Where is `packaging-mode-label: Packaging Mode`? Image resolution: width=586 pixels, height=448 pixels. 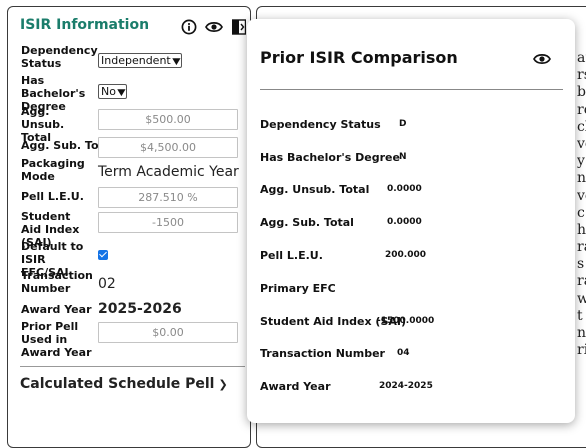
packaging-mode-label: Packaging Mode is located at coordinates (53, 170).